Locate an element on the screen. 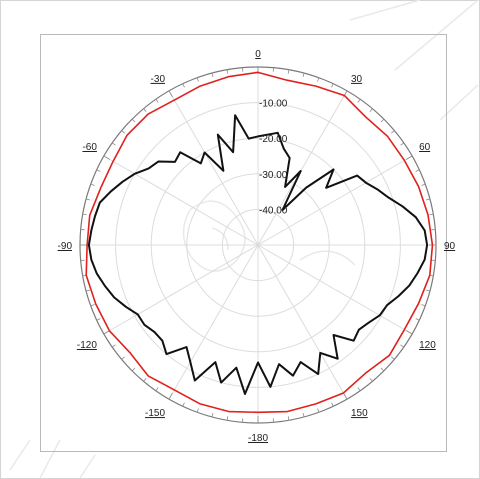 This screenshot has width=480, height=479. angle-tick-label: 90 is located at coordinates (450, 246).